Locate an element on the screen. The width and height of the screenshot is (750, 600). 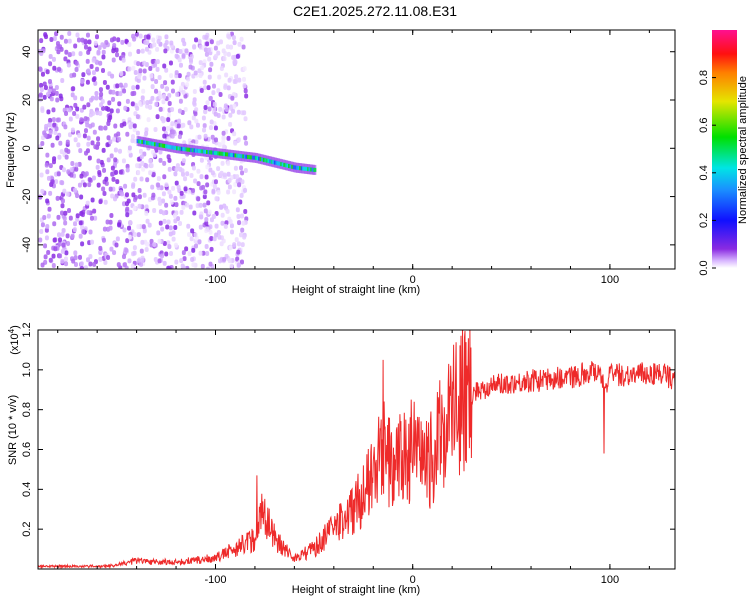
top-x-tick-label: 100 is located at coordinates (610, 280).